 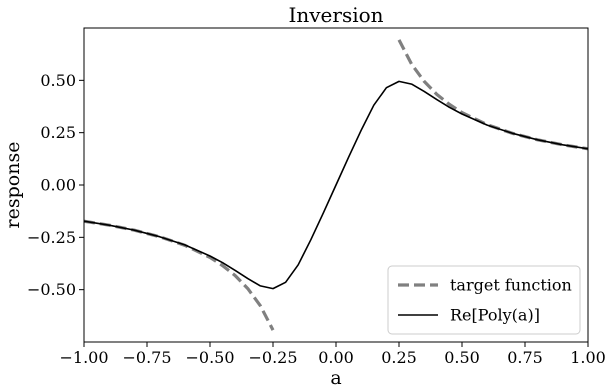 What do you see at coordinates (399, 357) in the screenshot?
I see `x-tick-label: 0.25` at bounding box center [399, 357].